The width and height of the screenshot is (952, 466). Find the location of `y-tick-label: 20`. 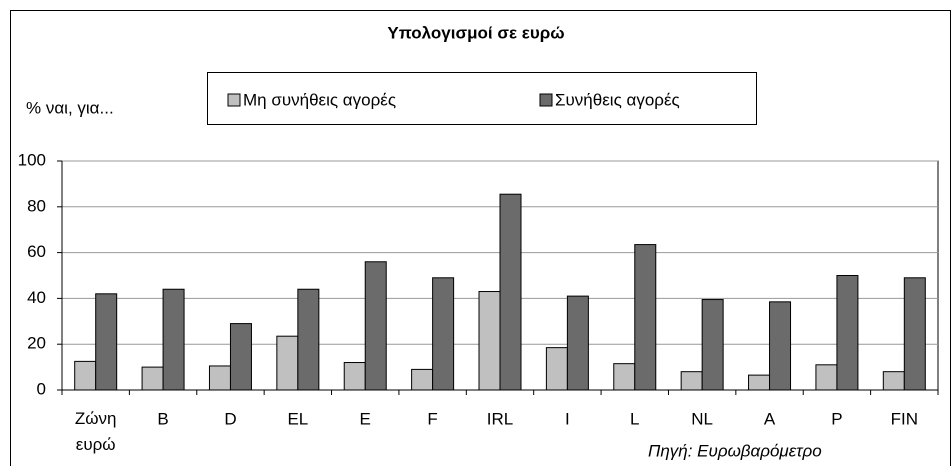

y-tick-label: 20 is located at coordinates (36, 343).